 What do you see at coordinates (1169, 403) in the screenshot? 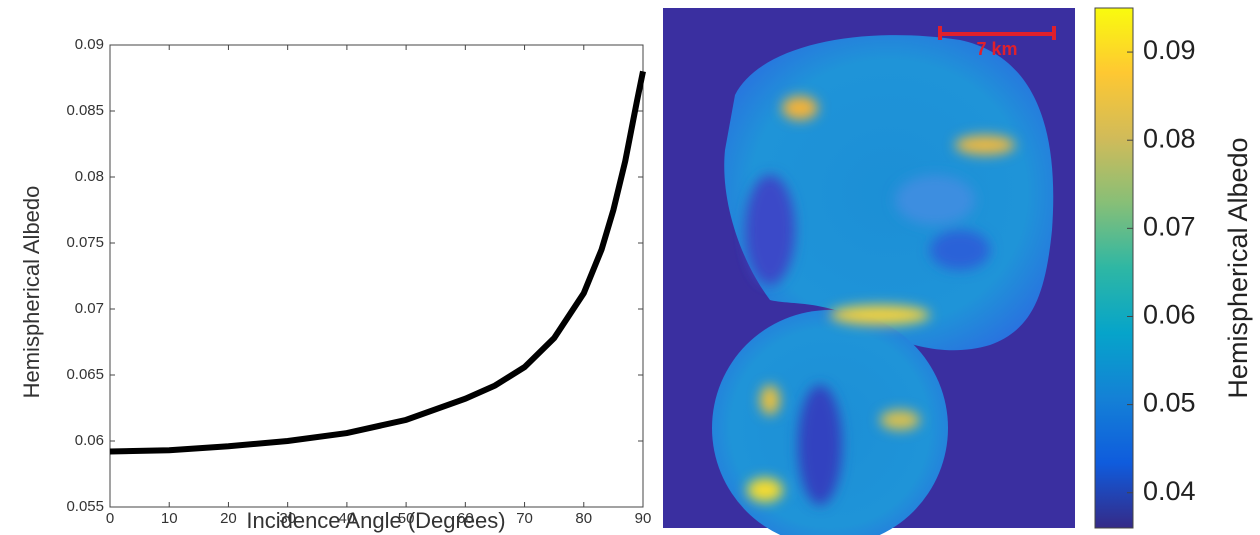
I see `colorbar-tick-label: 0.05` at bounding box center [1169, 403].